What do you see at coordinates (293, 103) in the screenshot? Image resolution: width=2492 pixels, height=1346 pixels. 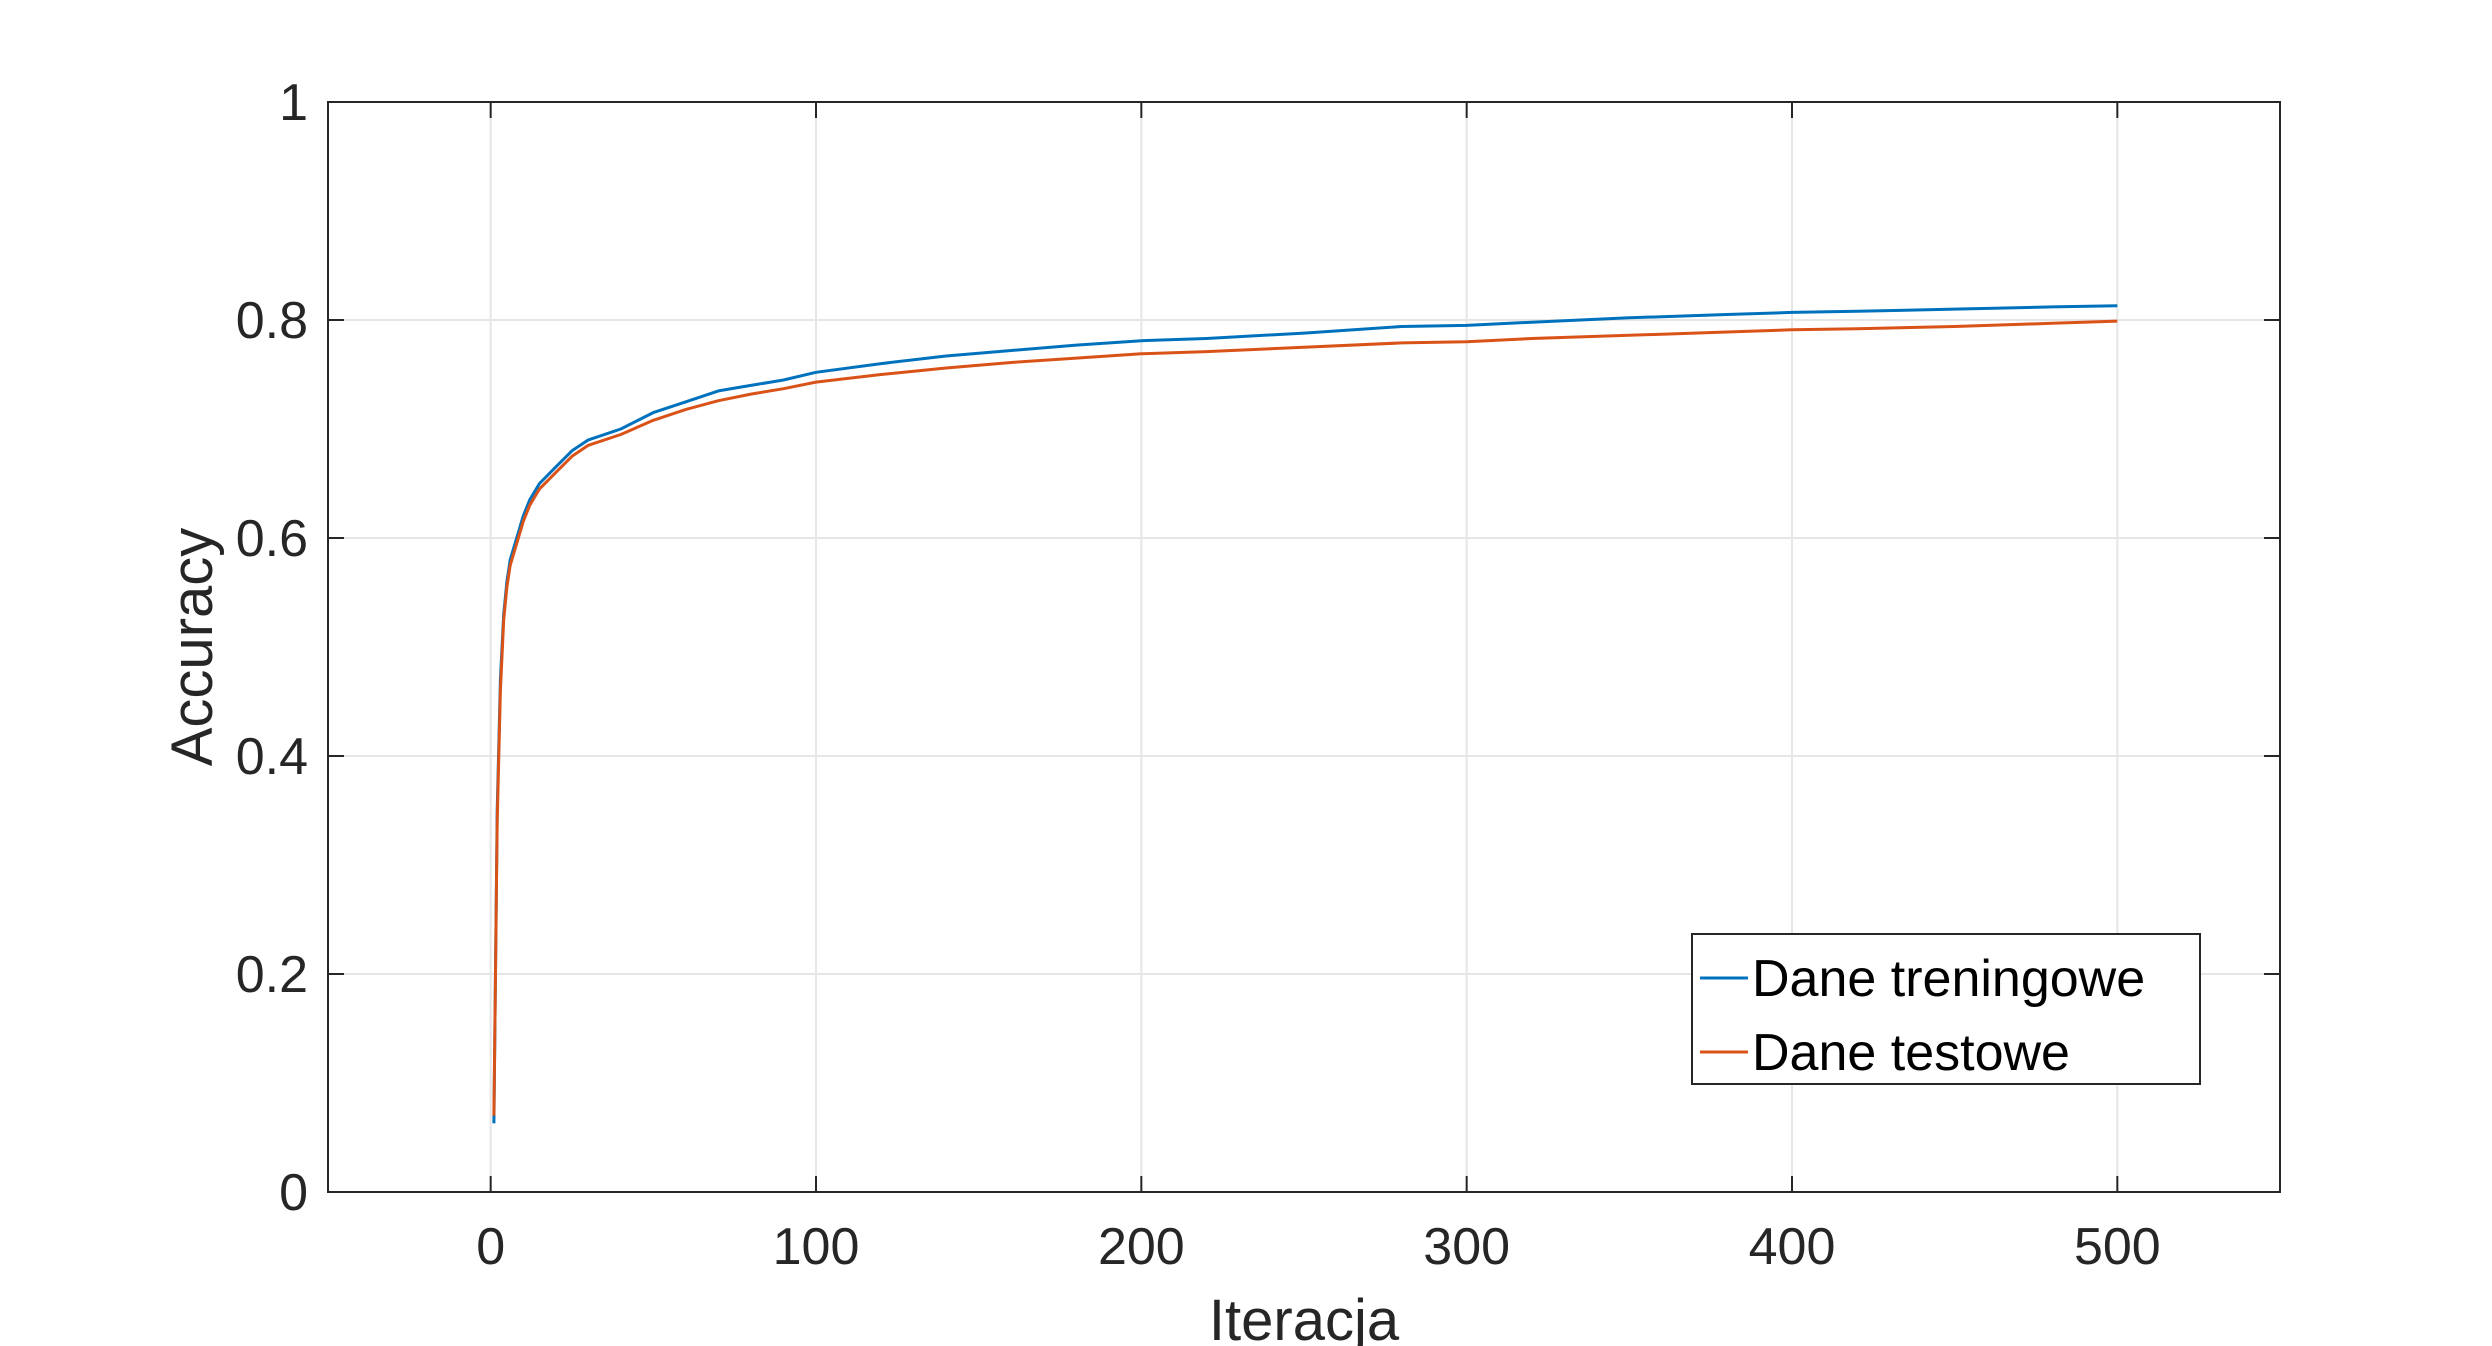 I see `y-tick-label: 1` at bounding box center [293, 103].